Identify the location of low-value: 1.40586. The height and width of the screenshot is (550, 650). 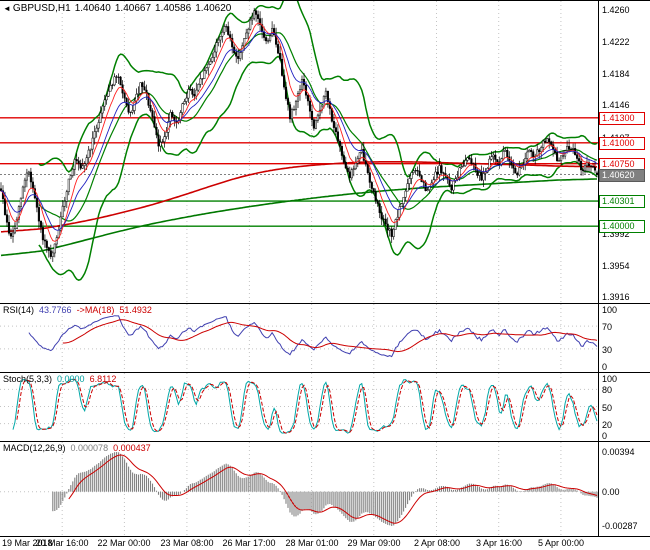
(173, 8).